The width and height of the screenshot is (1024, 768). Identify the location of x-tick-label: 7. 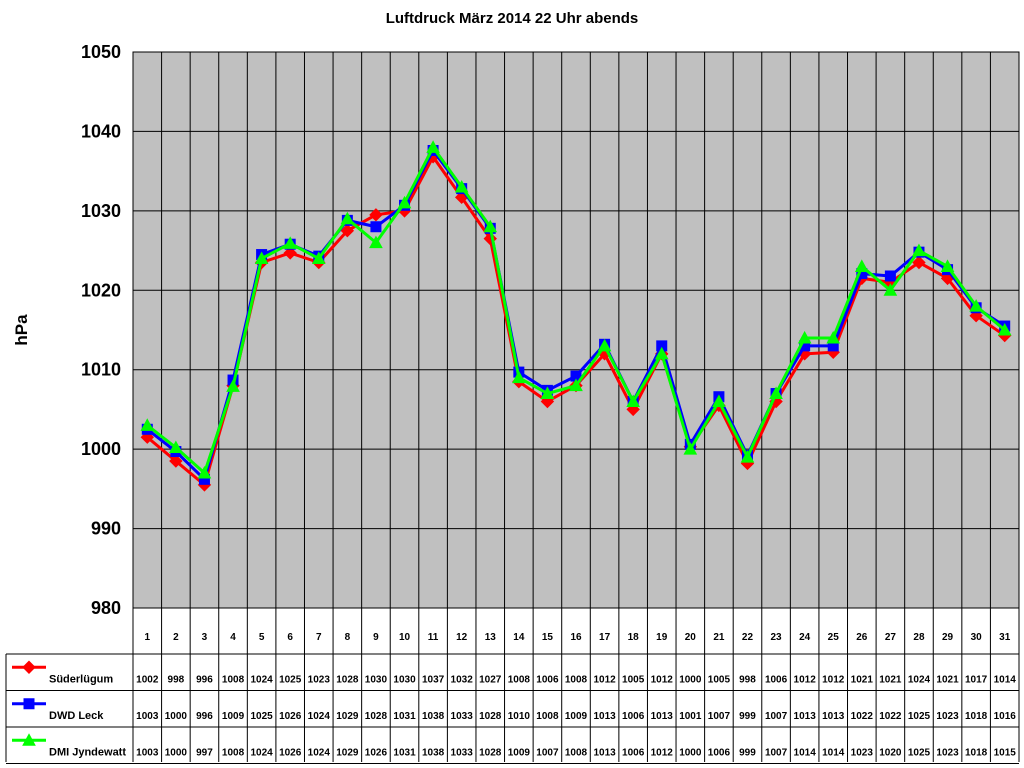
(319, 637).